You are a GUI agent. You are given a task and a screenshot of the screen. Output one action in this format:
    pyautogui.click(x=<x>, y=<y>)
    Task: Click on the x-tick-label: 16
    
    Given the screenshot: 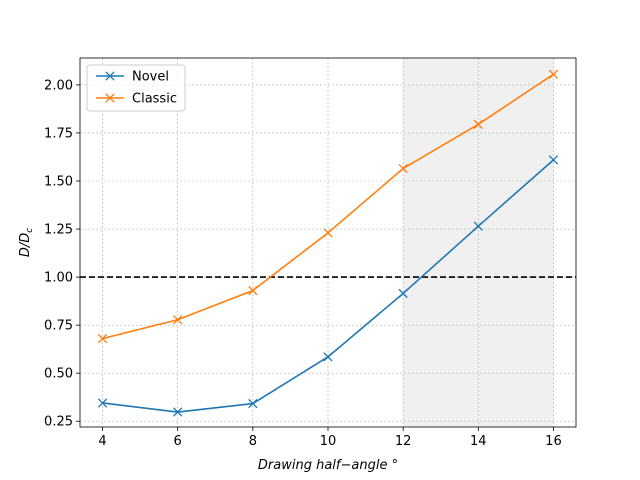 What is the action you would take?
    pyautogui.click(x=553, y=441)
    